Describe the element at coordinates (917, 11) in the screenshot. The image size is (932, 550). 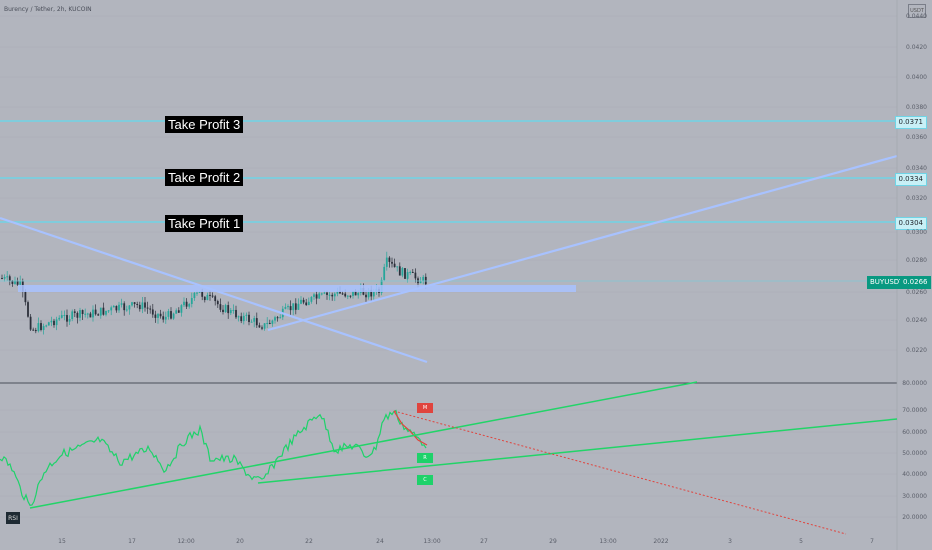
I see `currency-badge: USDT` at that location.